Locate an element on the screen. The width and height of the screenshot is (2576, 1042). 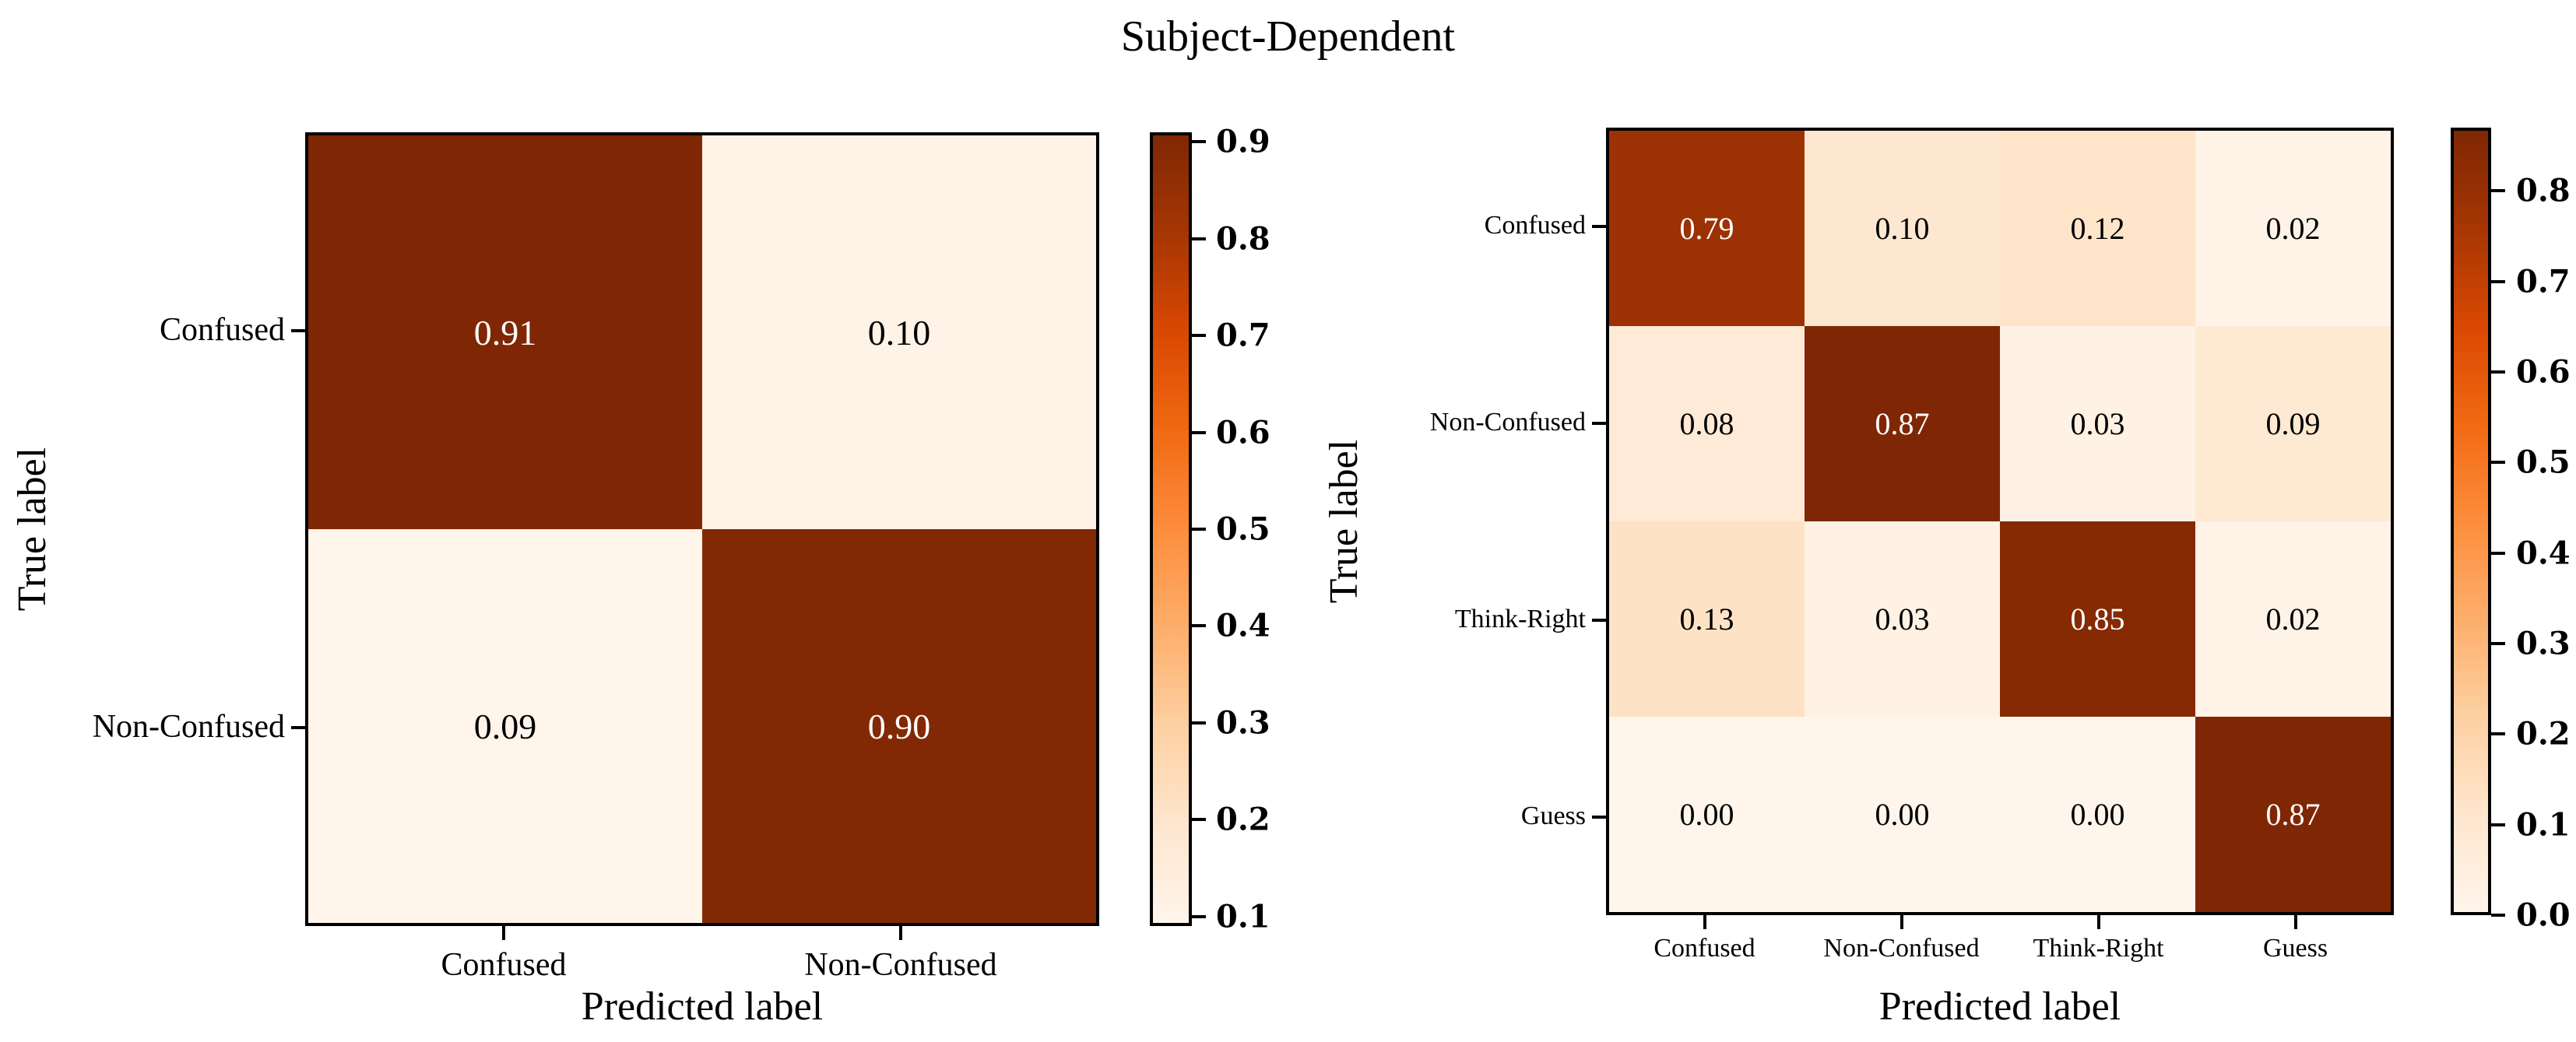
matrix-cell: 0.85 is located at coordinates (2097, 619).